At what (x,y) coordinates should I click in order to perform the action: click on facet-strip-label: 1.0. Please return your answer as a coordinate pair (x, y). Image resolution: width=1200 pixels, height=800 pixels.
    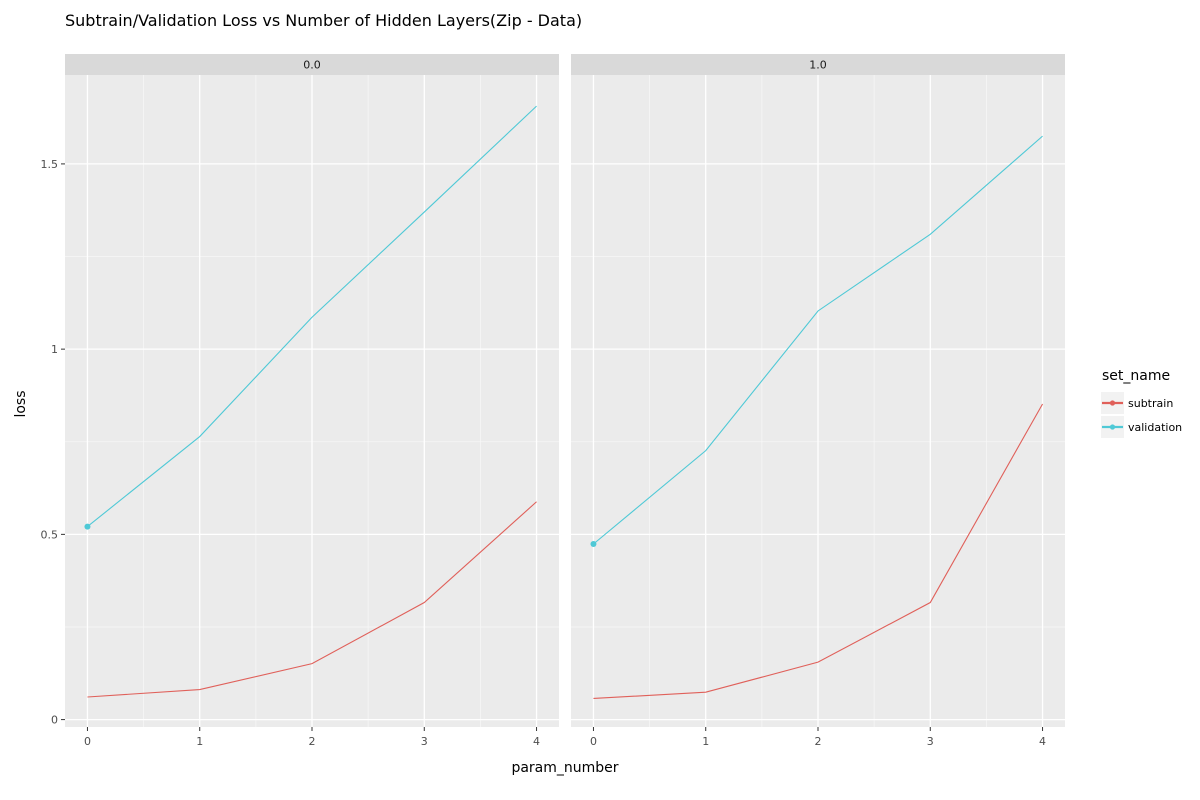
    Looking at the image, I should click on (818, 65).